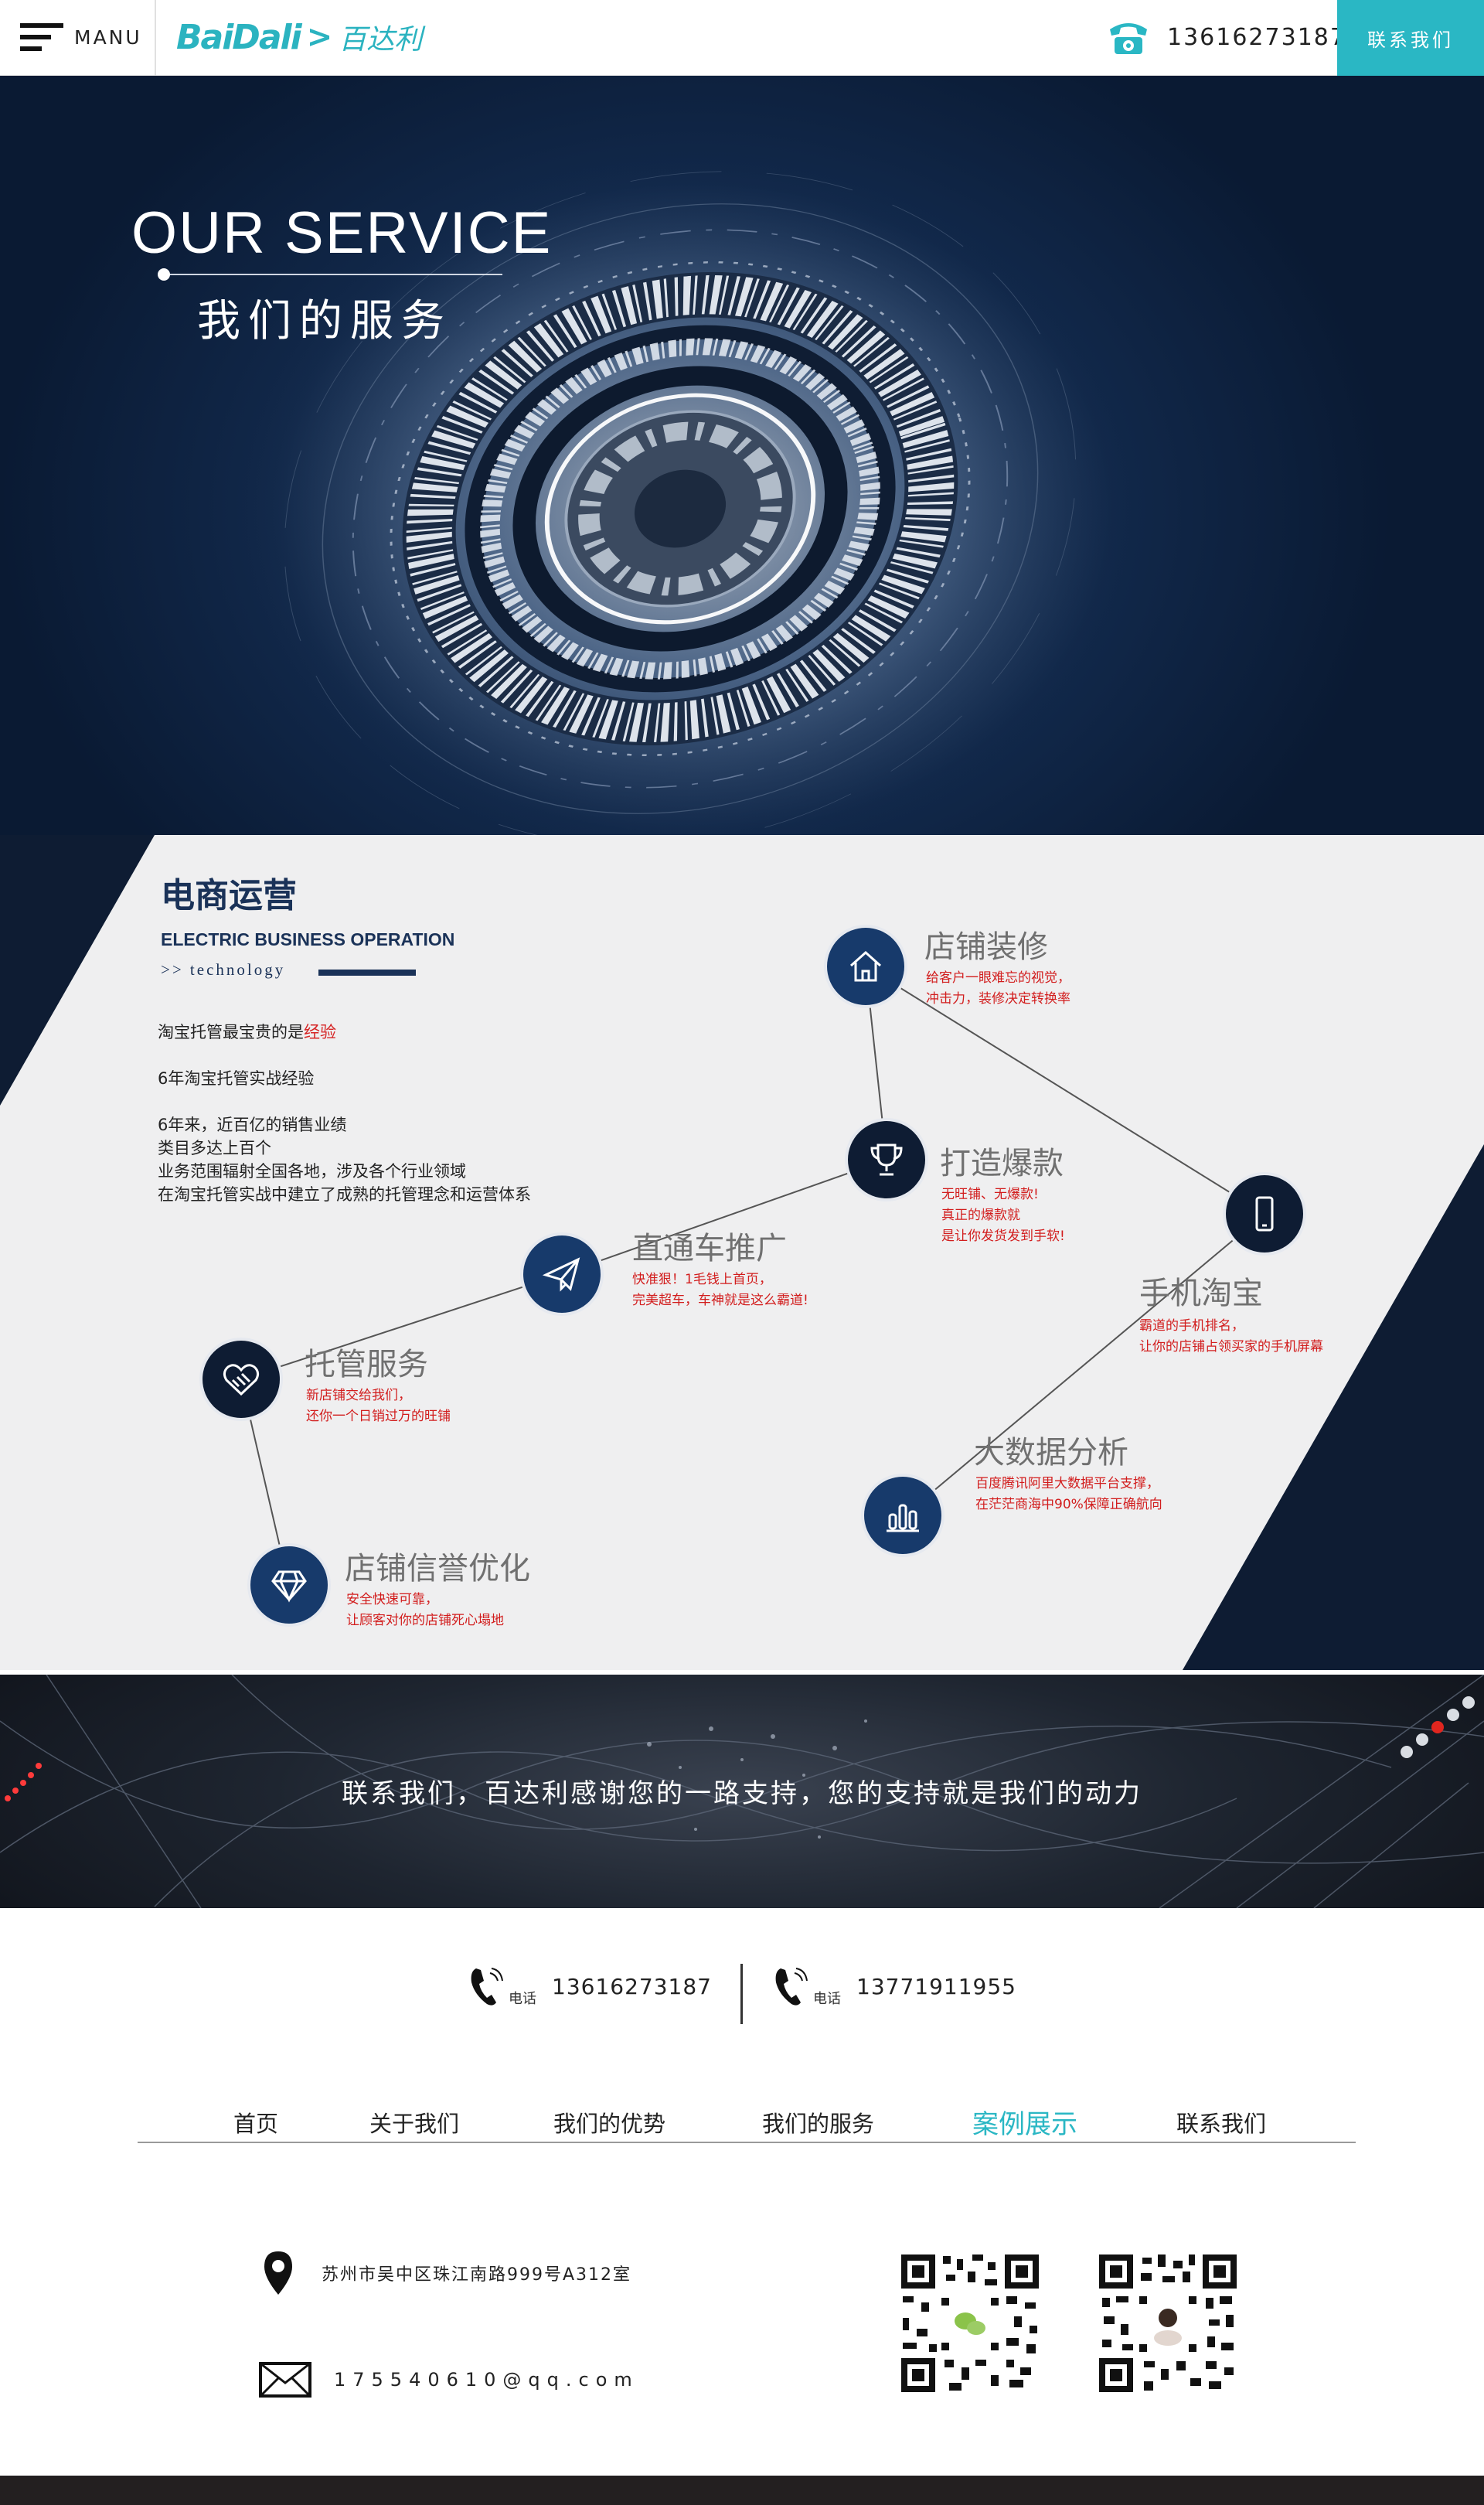  Describe the element at coordinates (1068, 1504) in the screenshot. I see `node-desc-big-data-2: 在茫茫商海中90%保障正确航向` at that location.